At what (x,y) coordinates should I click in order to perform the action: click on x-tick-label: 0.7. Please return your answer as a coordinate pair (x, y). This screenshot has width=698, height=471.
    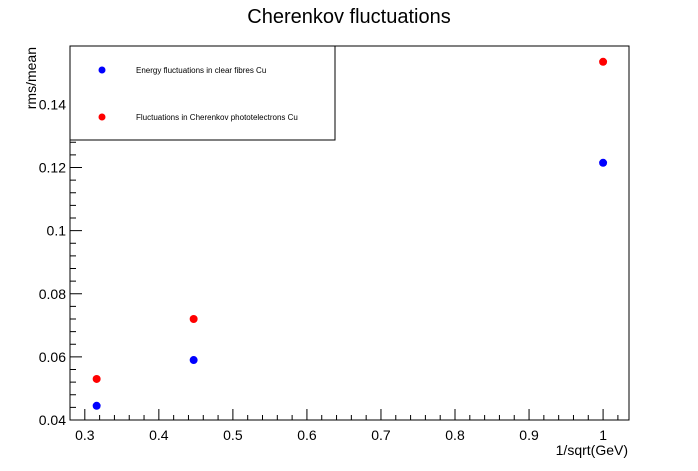
    Looking at the image, I should click on (381, 435).